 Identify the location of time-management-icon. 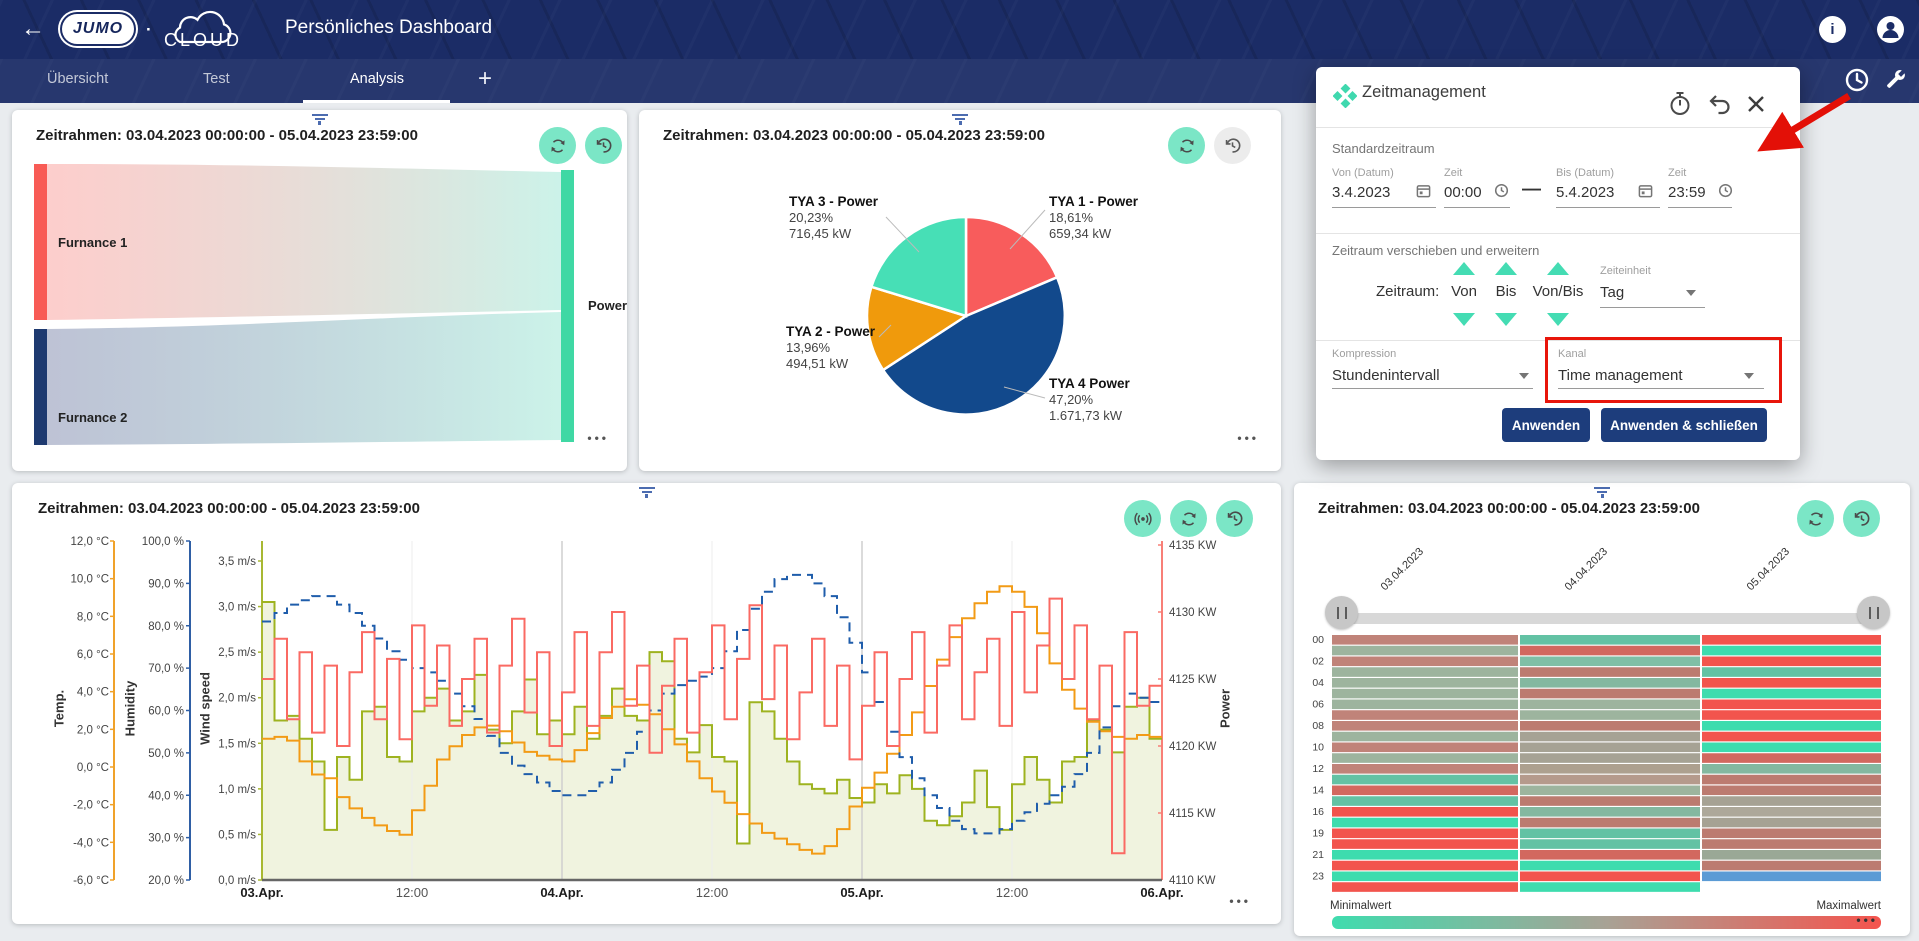
(1857, 80).